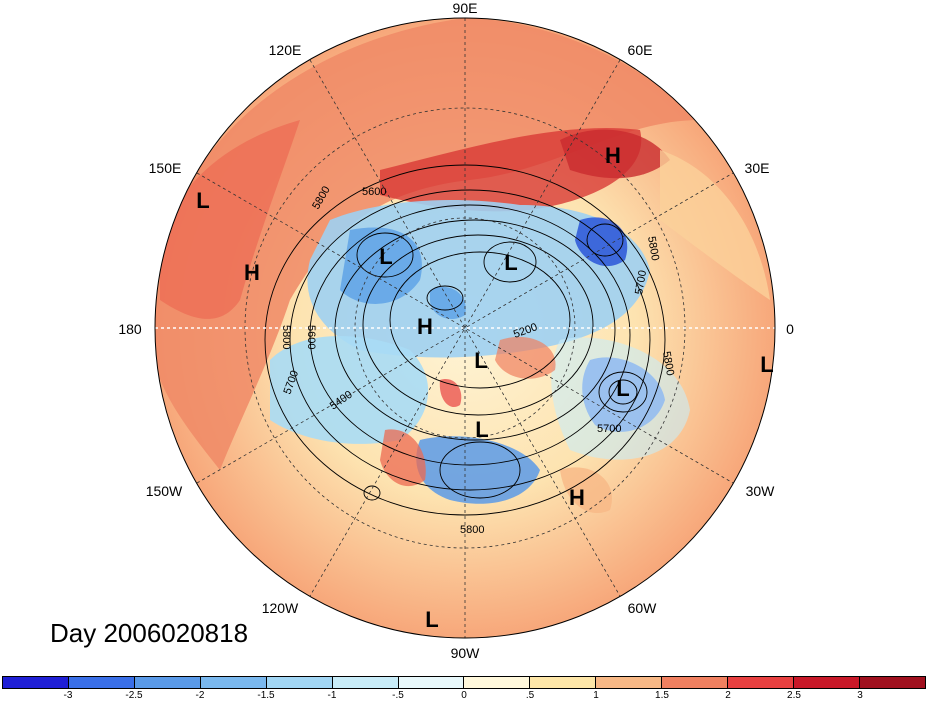 The width and height of the screenshot is (928, 702). Describe the element at coordinates (285, 50) in the screenshot. I see `lon-label-120e: 120E` at that location.